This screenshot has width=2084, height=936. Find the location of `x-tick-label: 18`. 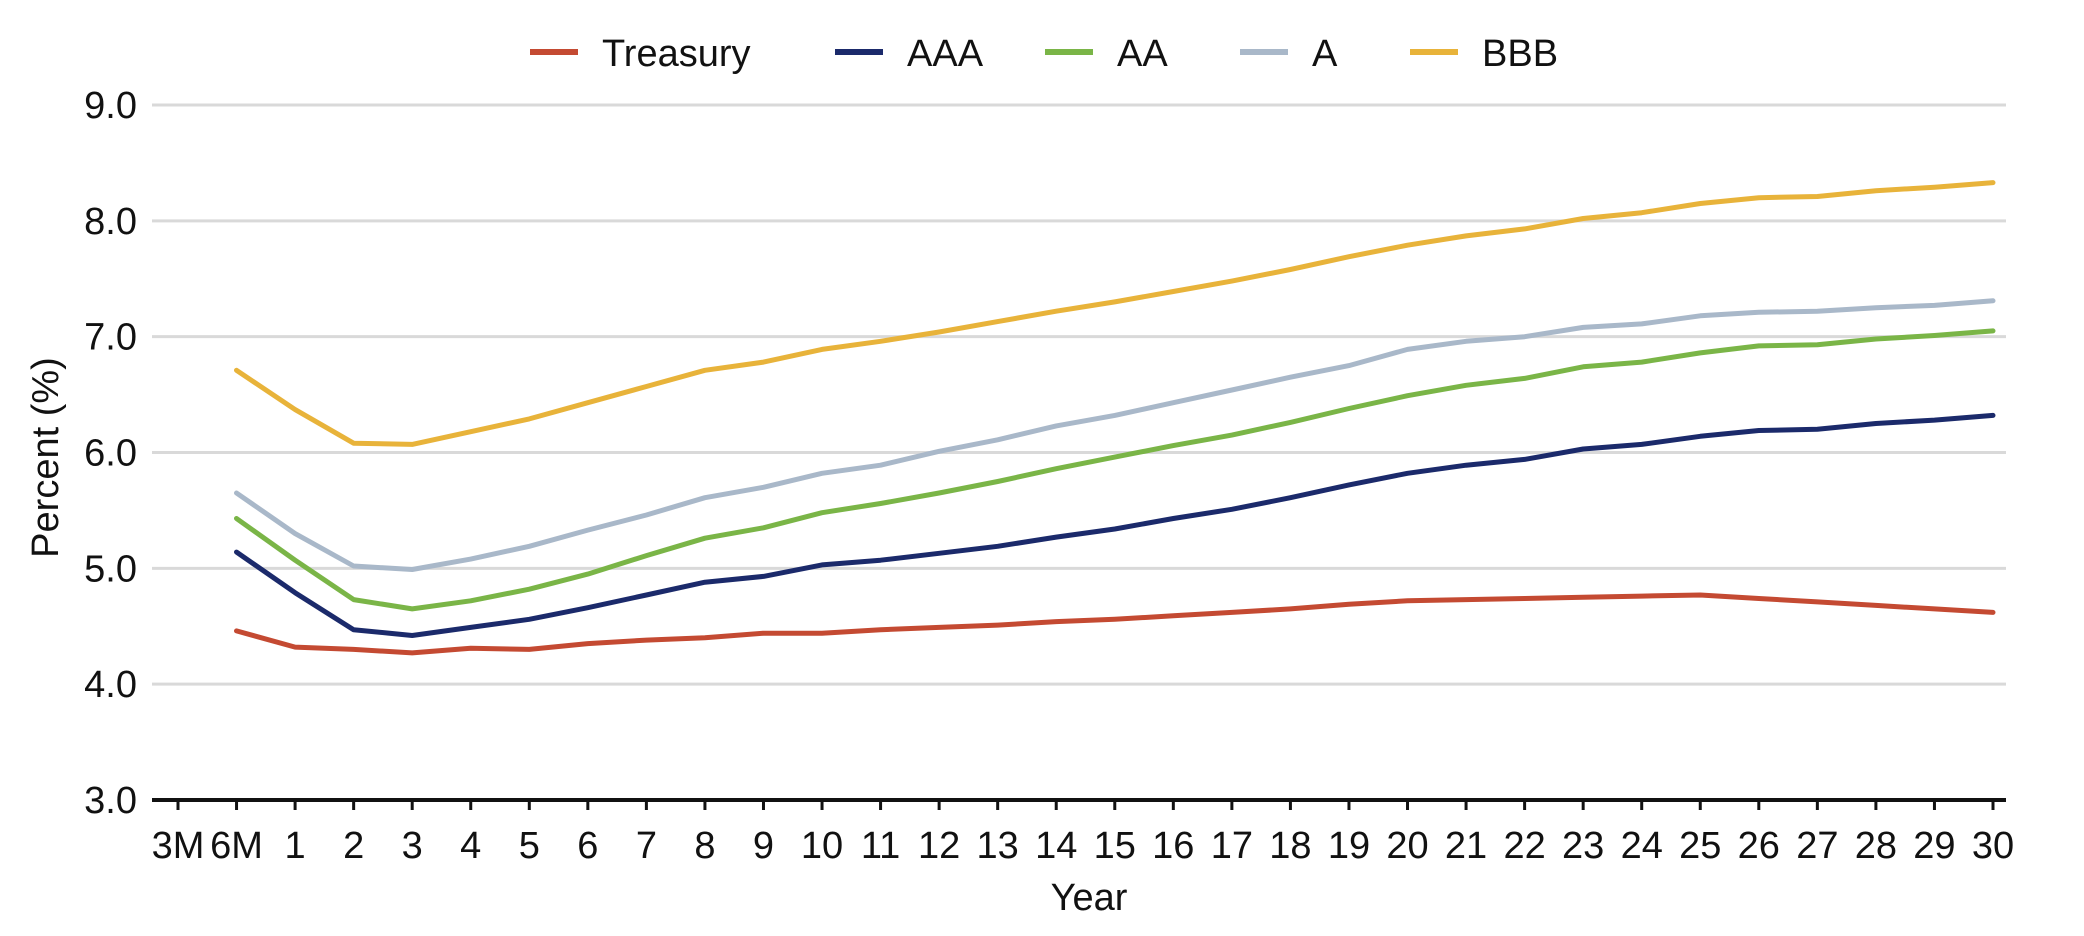

x-tick-label: 18 is located at coordinates (1290, 846).